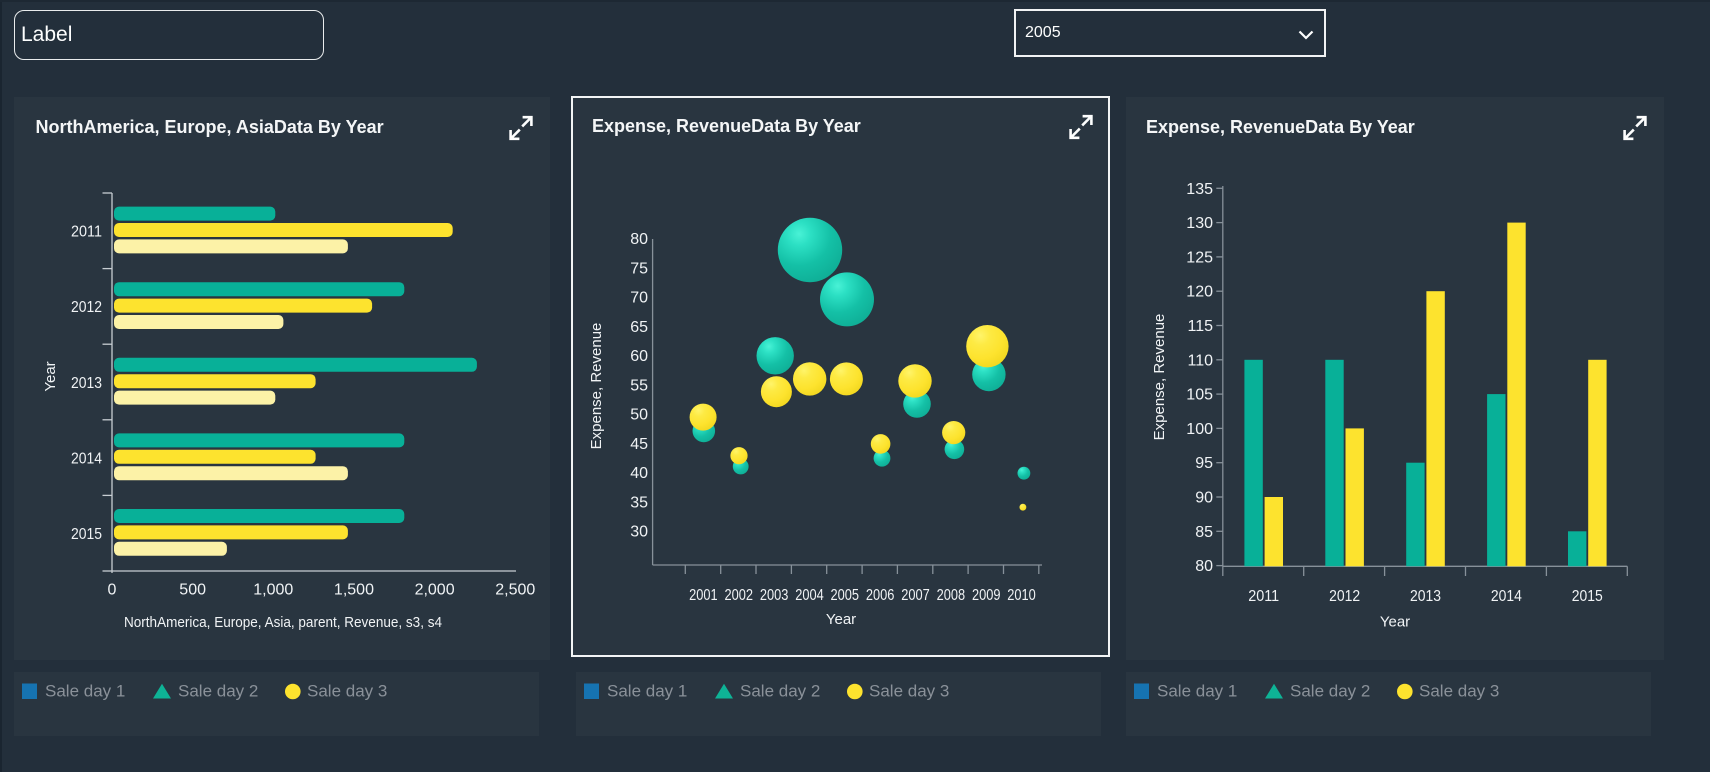 This screenshot has width=1710, height=772. I want to click on svg-text: 85, so click(1204, 532).